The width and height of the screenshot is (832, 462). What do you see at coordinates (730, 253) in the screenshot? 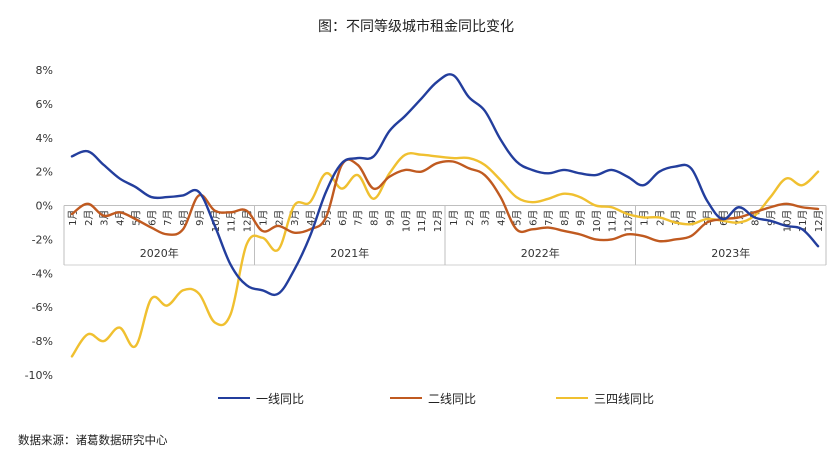
I see `year-label: 2023年` at bounding box center [730, 253].